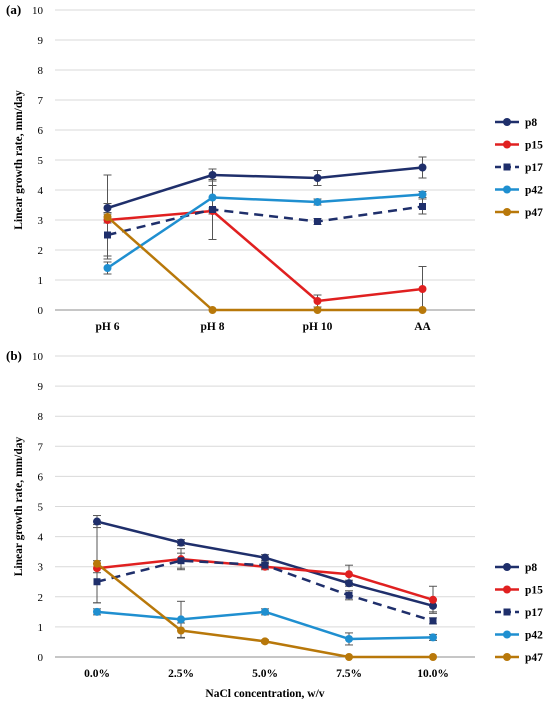  I want to click on x-tick-label: 0.0%, so click(97, 674).